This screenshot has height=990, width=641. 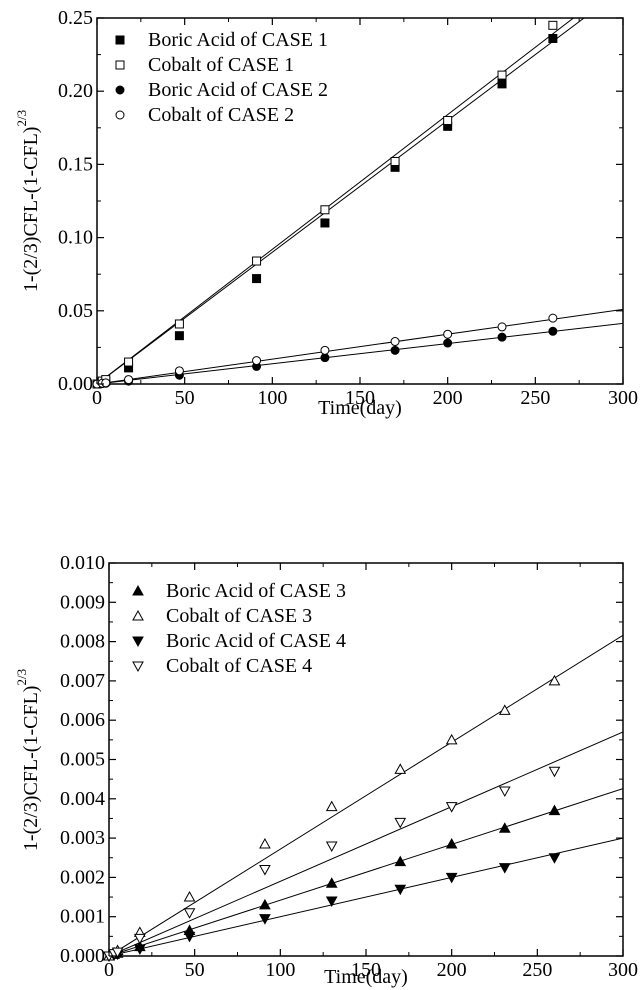 What do you see at coordinates (280, 970) in the screenshot?
I see `x-tick-label: 100` at bounding box center [280, 970].